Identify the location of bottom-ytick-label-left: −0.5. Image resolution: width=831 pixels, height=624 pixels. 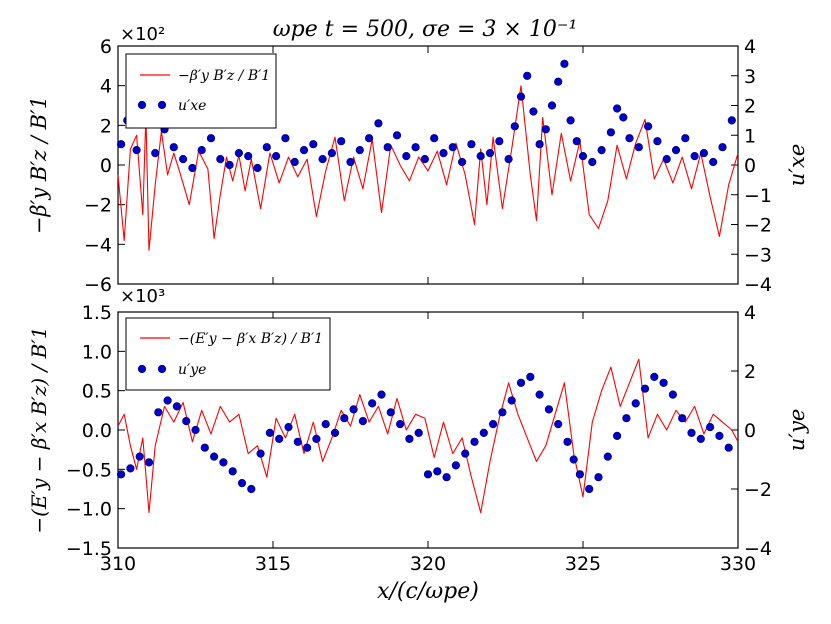
(89, 470).